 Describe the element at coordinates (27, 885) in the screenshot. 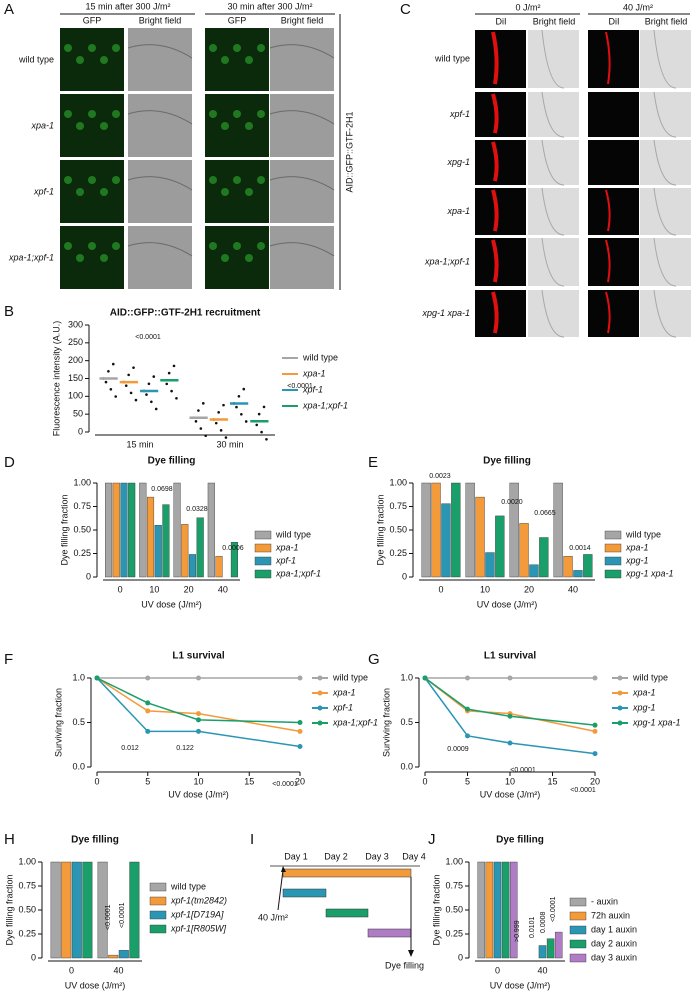

I see `y-tick-label: 0.75` at that location.